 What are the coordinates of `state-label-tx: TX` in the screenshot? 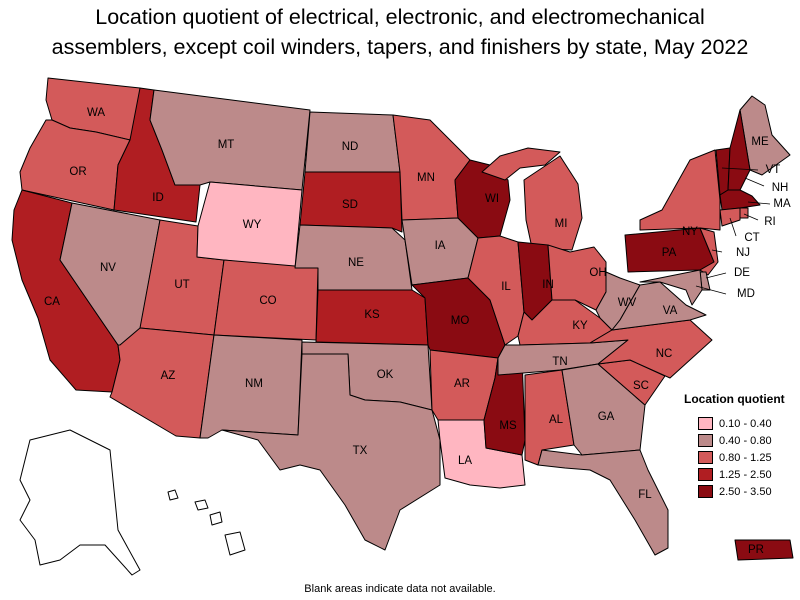 It's located at (360, 451).